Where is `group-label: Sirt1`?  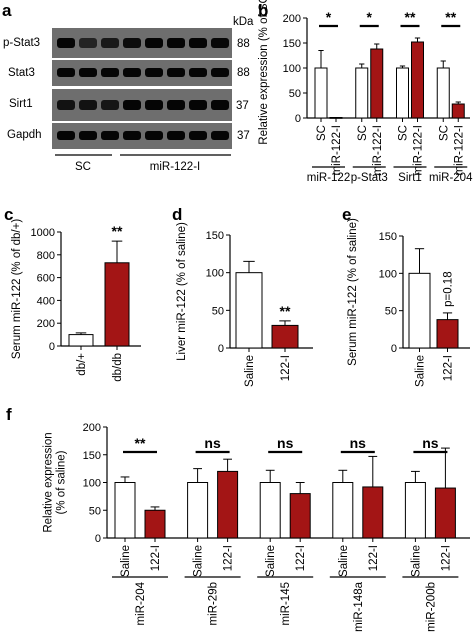 group-label: Sirt1 is located at coordinates (410, 178).